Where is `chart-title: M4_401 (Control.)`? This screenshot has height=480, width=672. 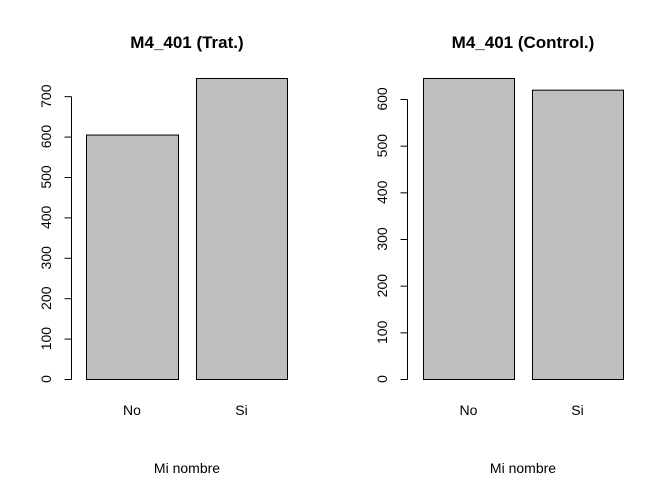
chart-title: M4_401 (Control.) is located at coordinates (523, 42).